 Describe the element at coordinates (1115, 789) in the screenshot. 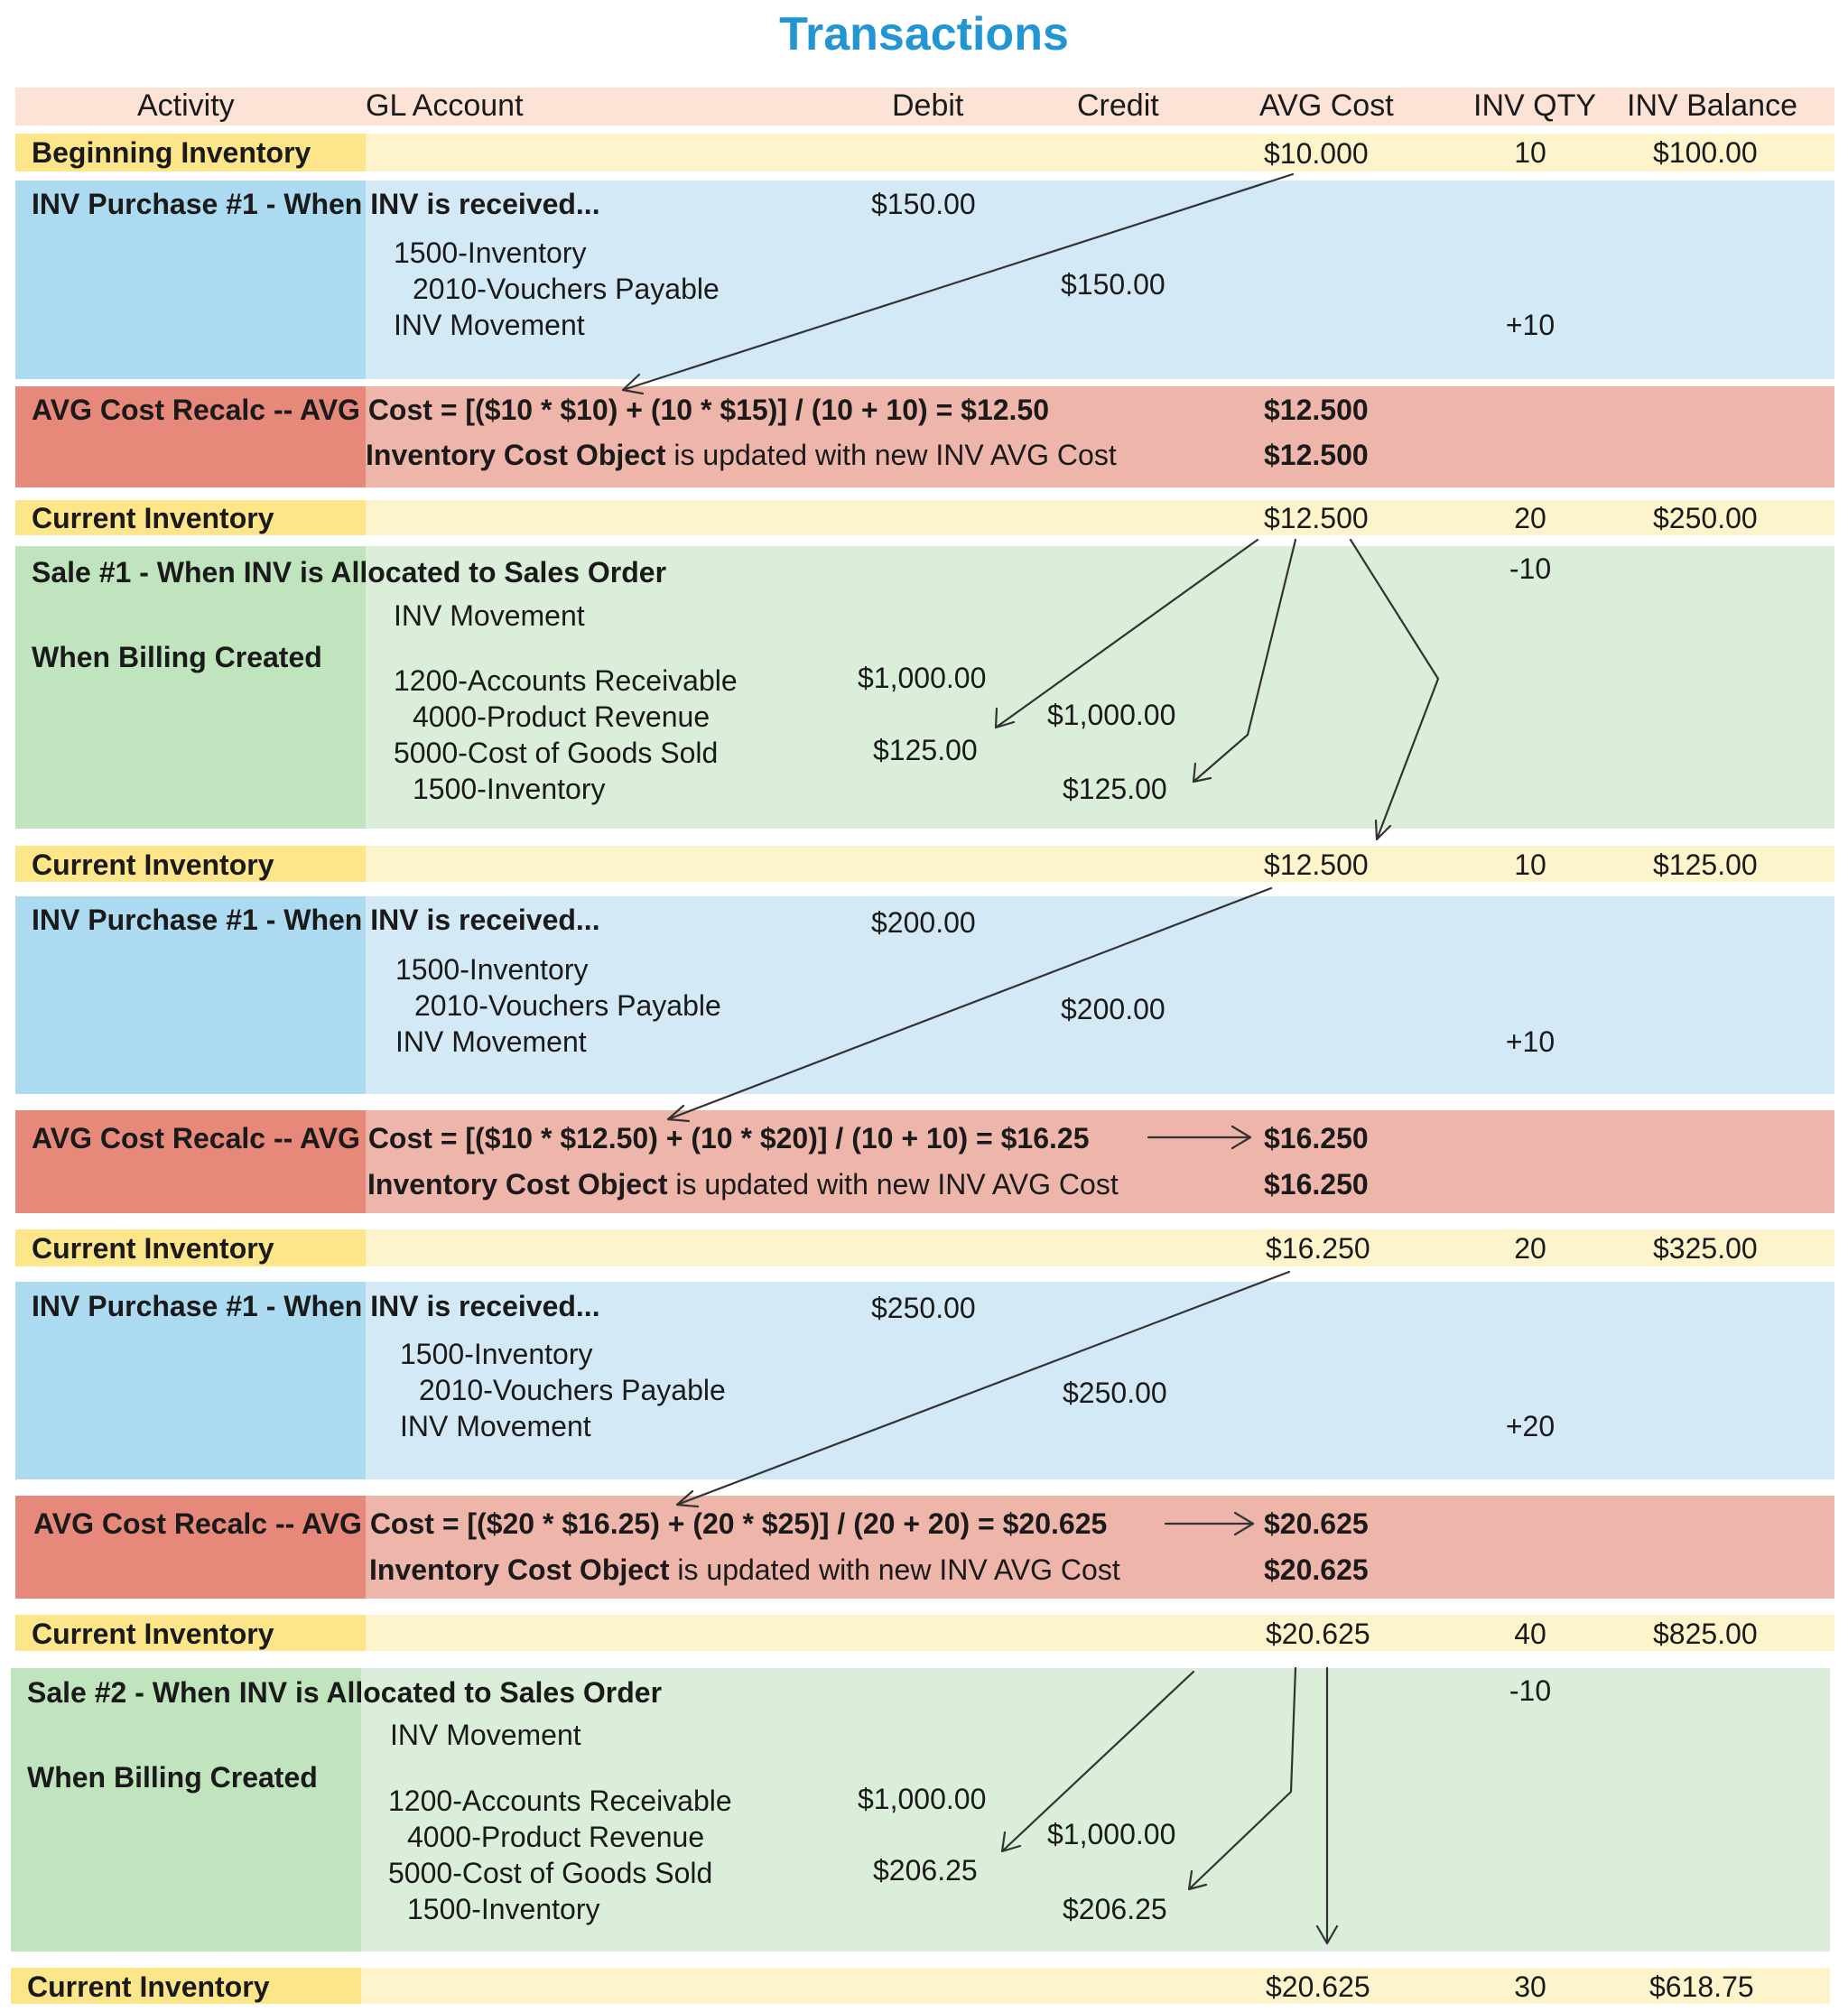

I see `sale-inventory-credit: $125.00` at that location.